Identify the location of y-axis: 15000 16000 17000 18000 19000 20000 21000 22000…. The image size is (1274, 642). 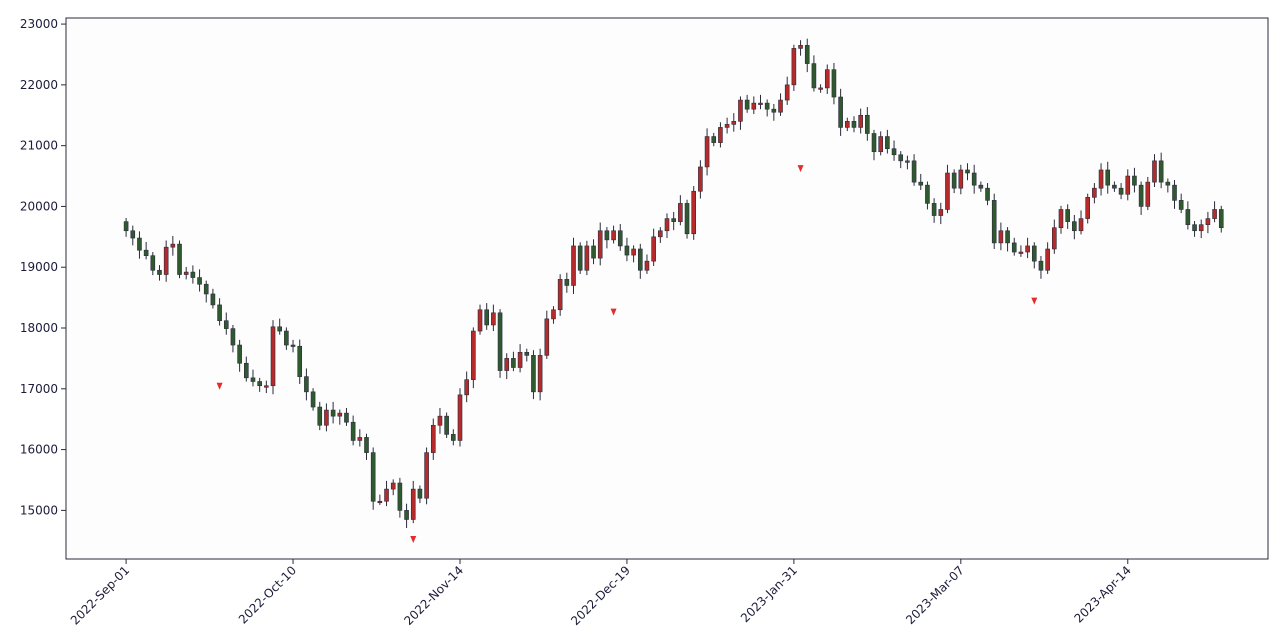
(43, 267).